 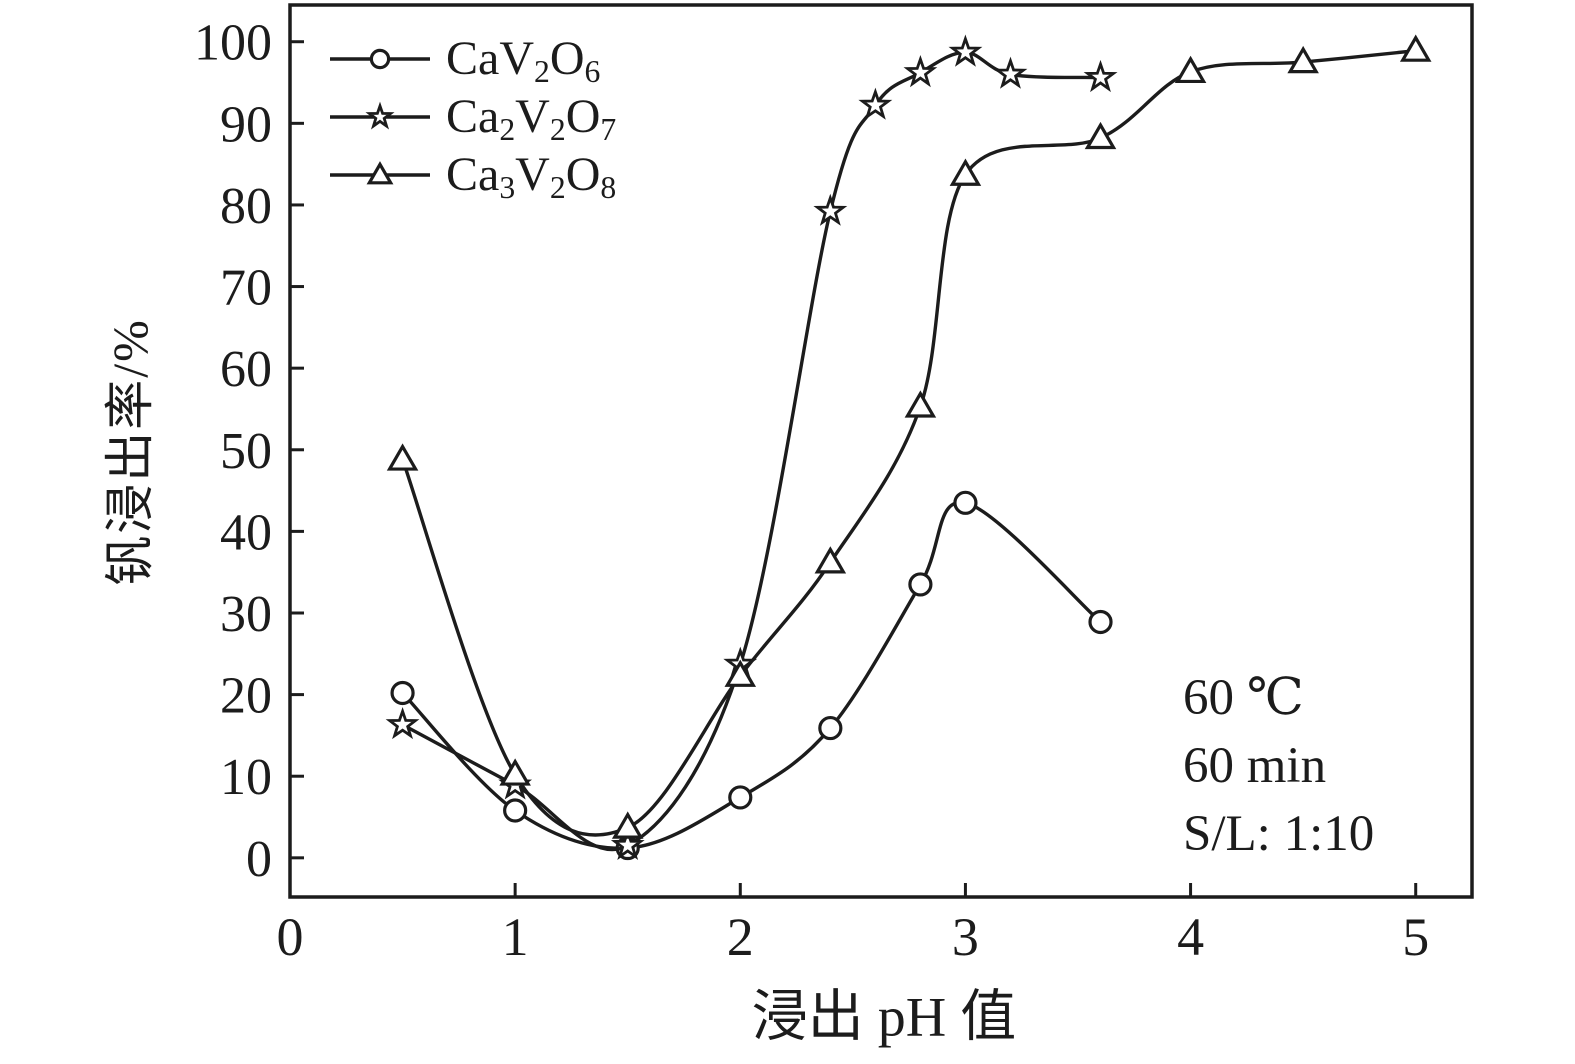 I want to click on y-tick-label: 90, so click(x=246, y=124).